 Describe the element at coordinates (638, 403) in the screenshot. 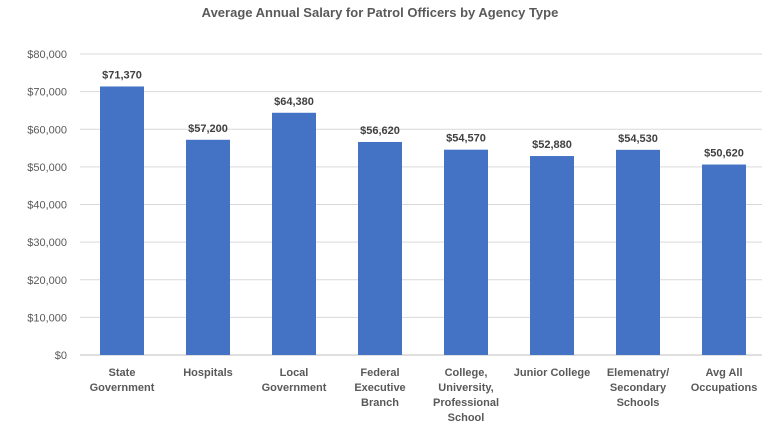

I see `x-tick-label-line: Schools` at that location.